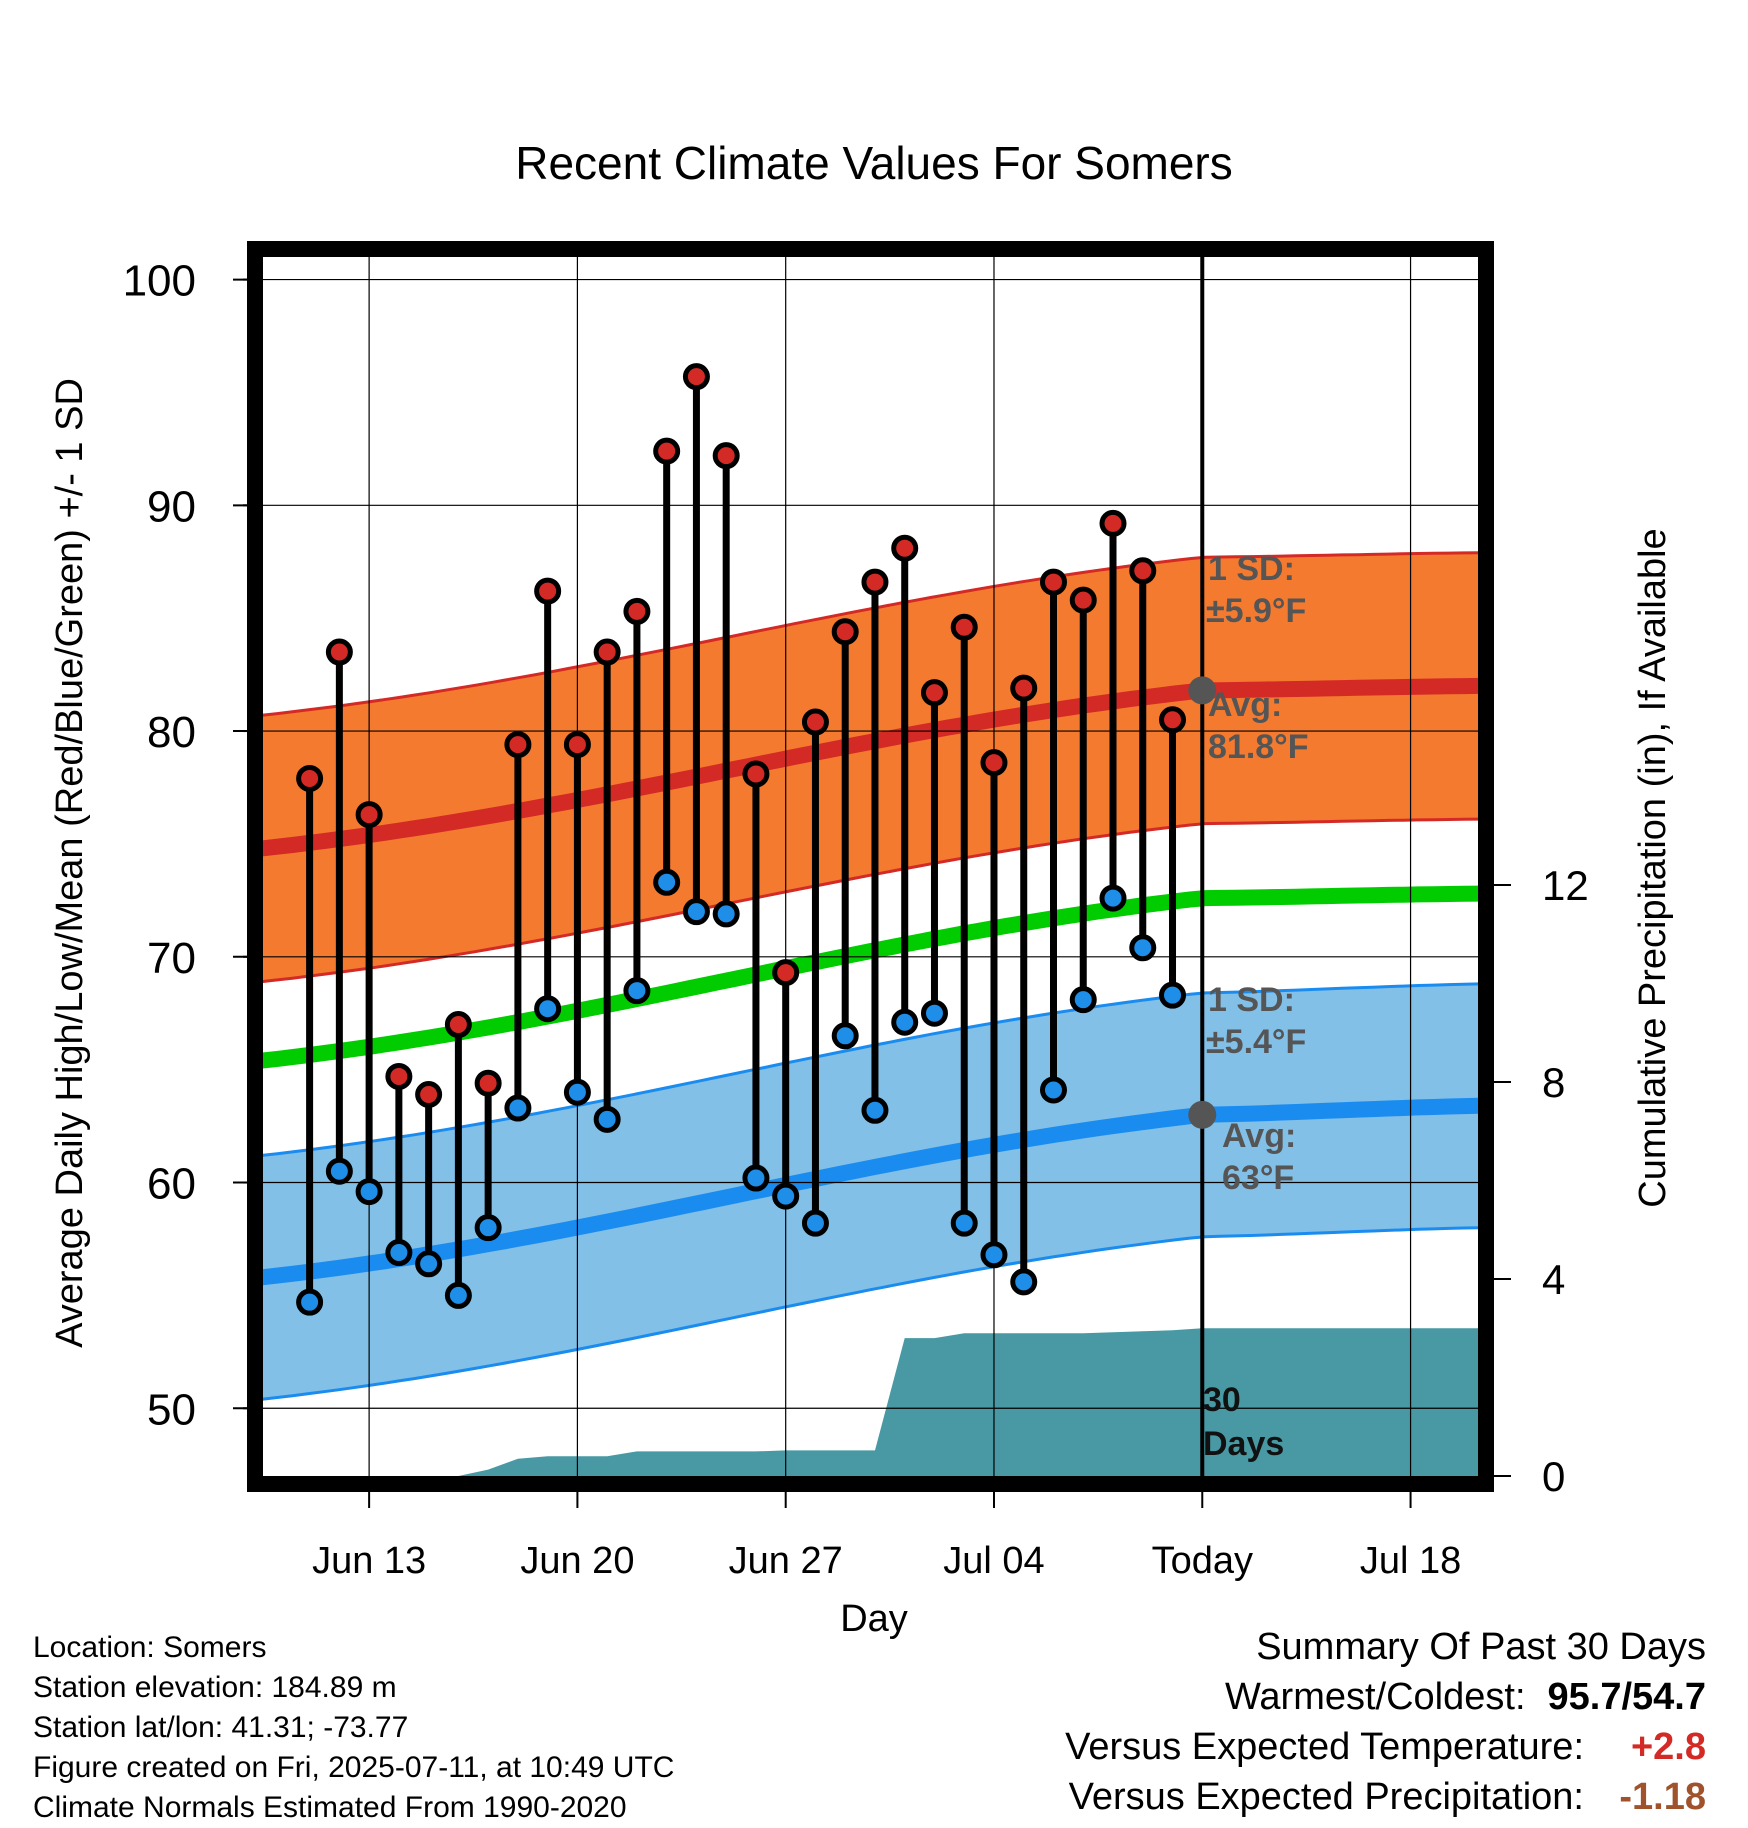  I want to click on normals-text: Climate Normals Estimated From 1990-2020, so click(330, 1807).